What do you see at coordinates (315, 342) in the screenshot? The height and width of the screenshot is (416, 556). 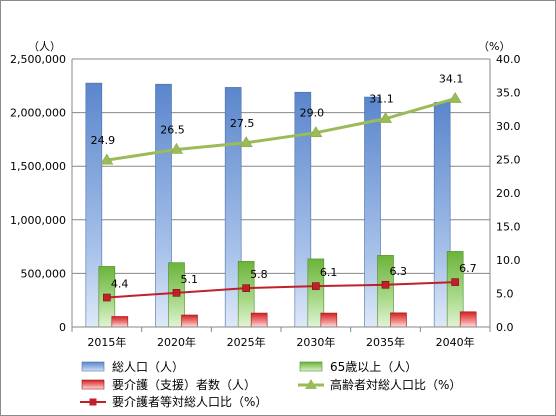 I see `x-tick-label: 2030年` at bounding box center [315, 342].